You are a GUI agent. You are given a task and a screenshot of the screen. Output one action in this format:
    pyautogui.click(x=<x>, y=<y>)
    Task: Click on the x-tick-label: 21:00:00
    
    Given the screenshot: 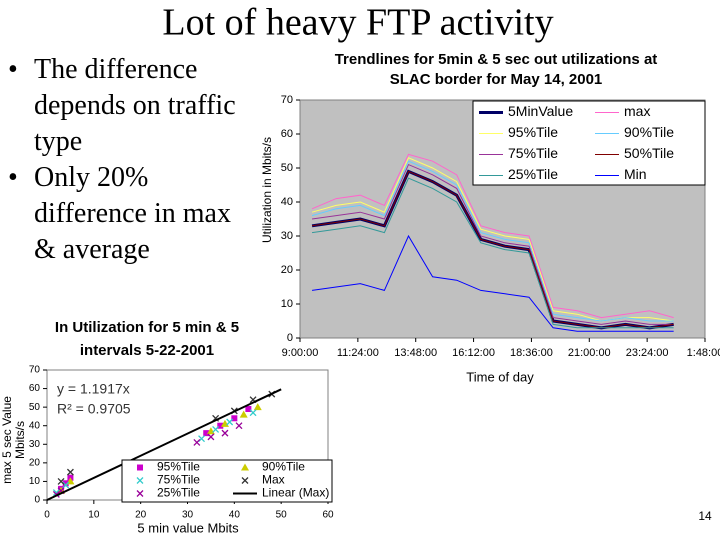 What is the action you would take?
    pyautogui.click(x=589, y=353)
    